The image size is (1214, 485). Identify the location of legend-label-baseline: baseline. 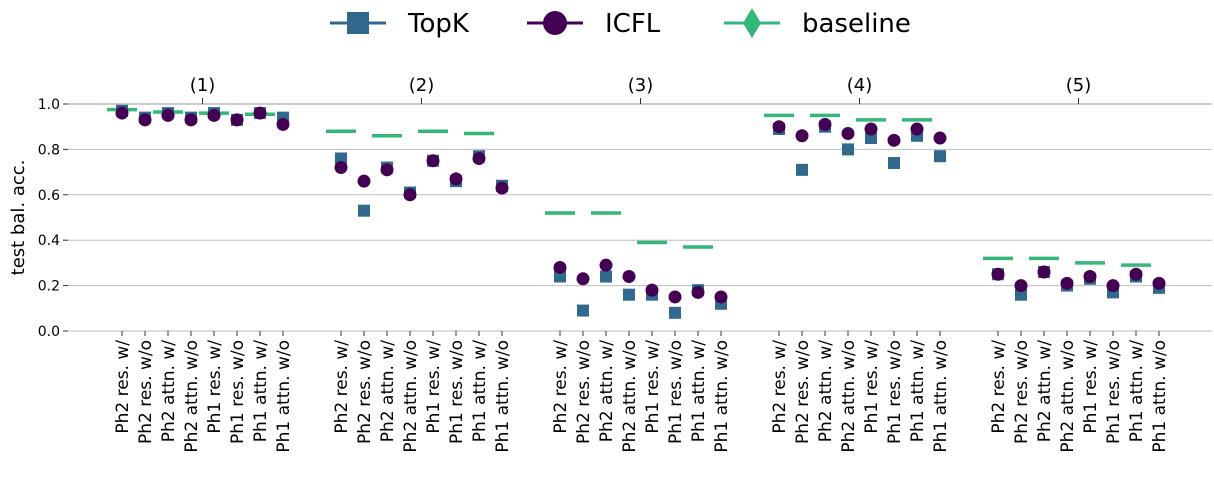
(856, 24).